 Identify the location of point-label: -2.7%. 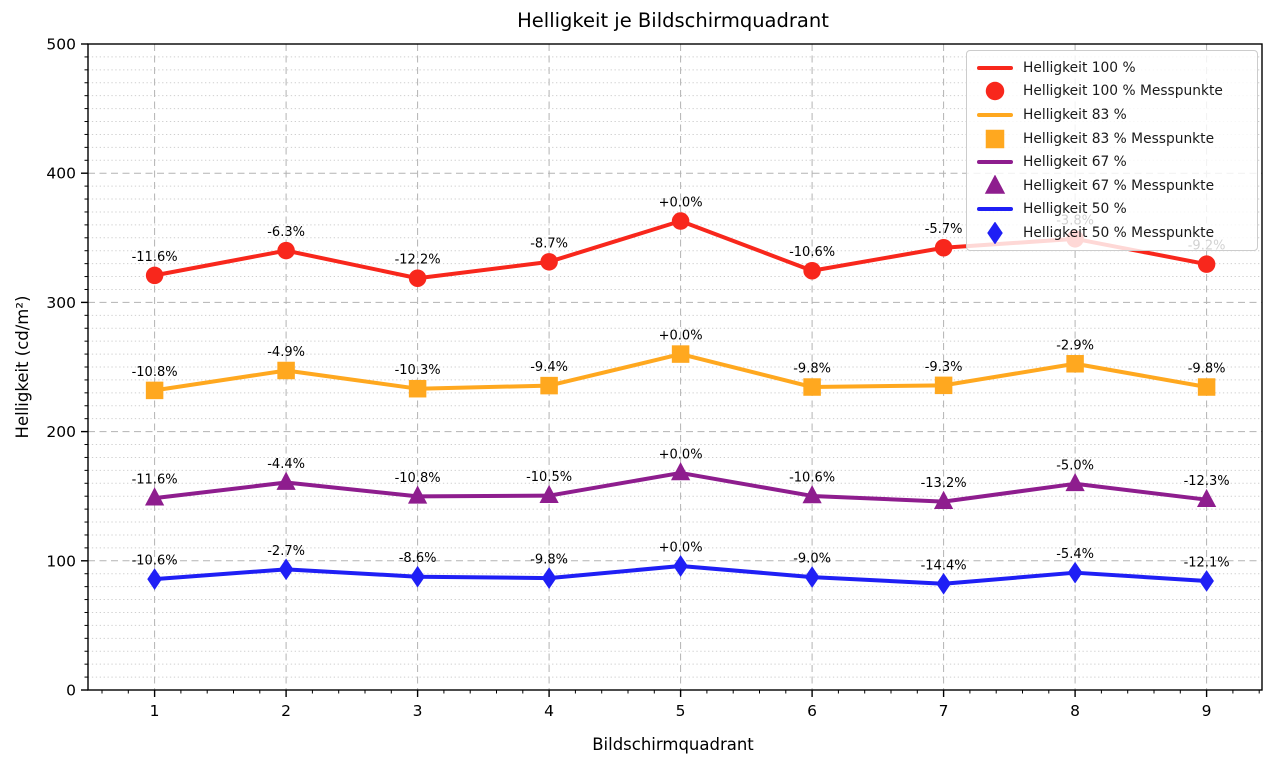
(286, 551).